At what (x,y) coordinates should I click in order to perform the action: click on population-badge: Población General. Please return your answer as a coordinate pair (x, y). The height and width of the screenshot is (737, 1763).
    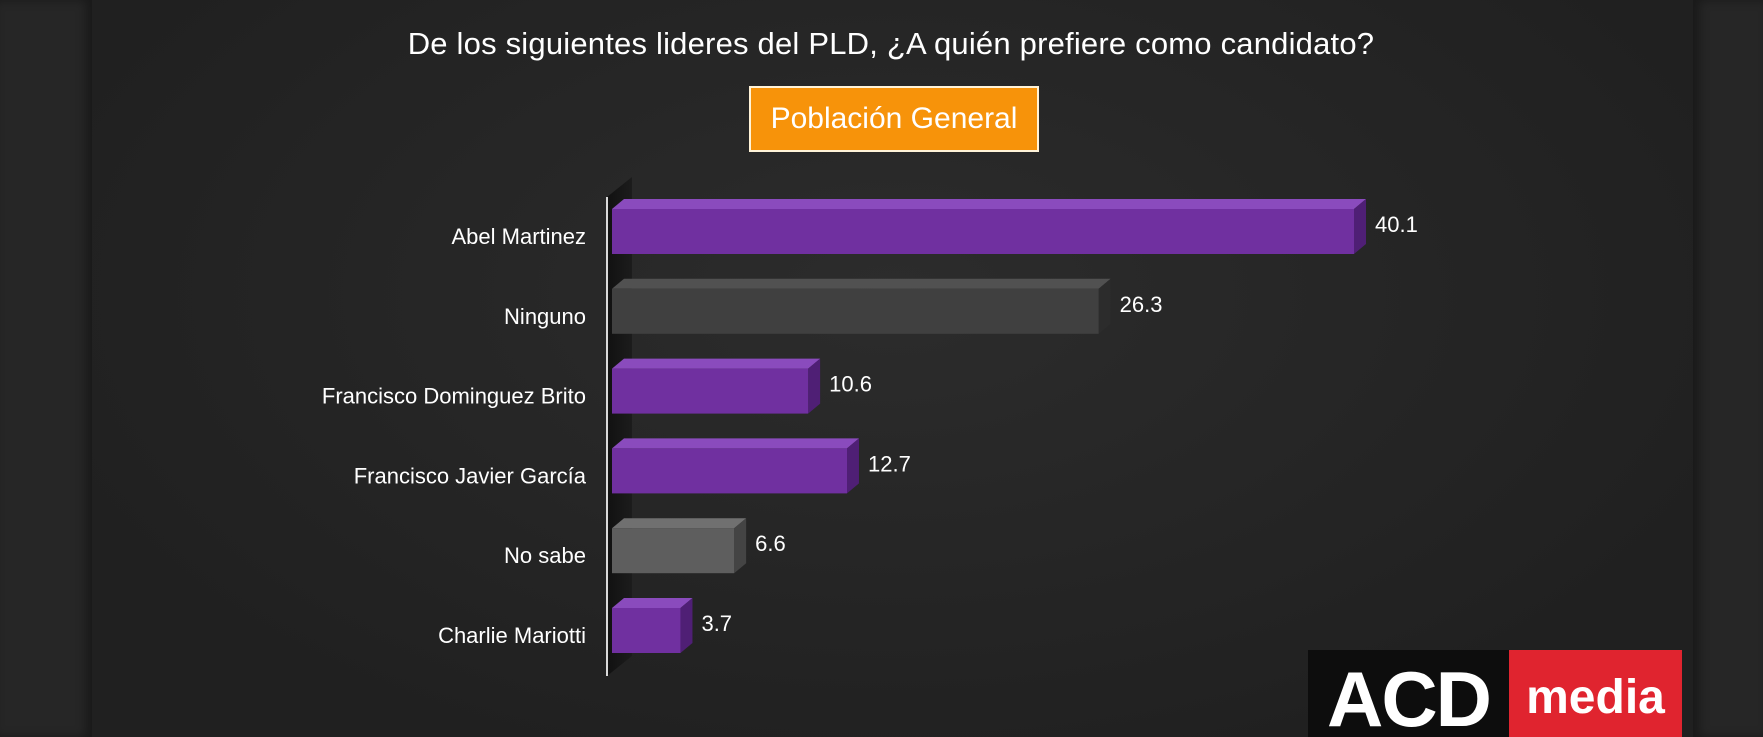
    Looking at the image, I should click on (894, 119).